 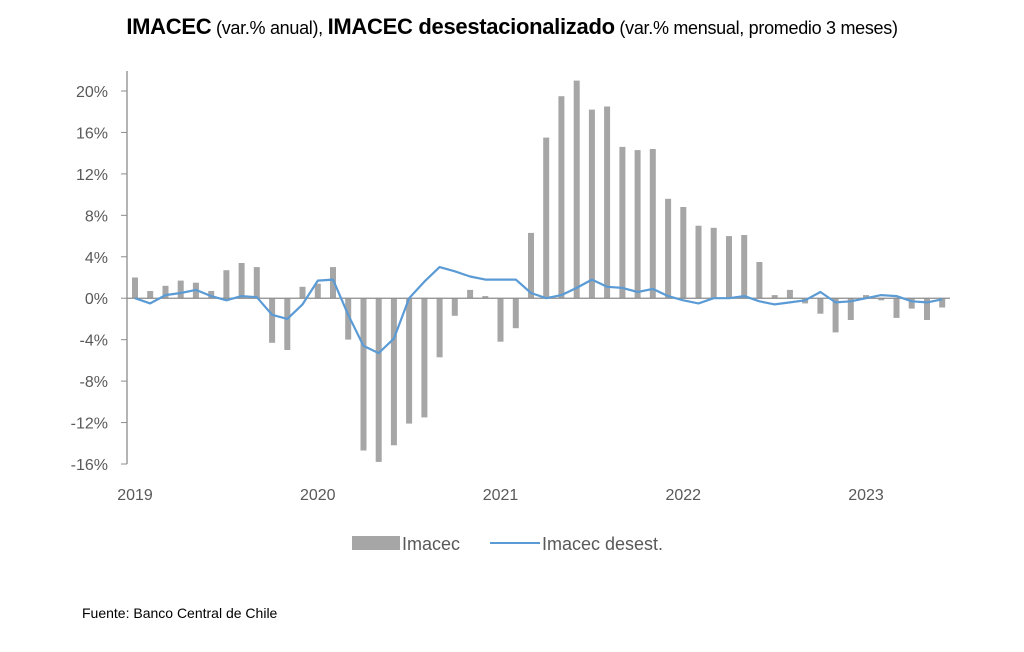 What do you see at coordinates (94, 341) in the screenshot?
I see `y-tick-label: -4%` at bounding box center [94, 341].